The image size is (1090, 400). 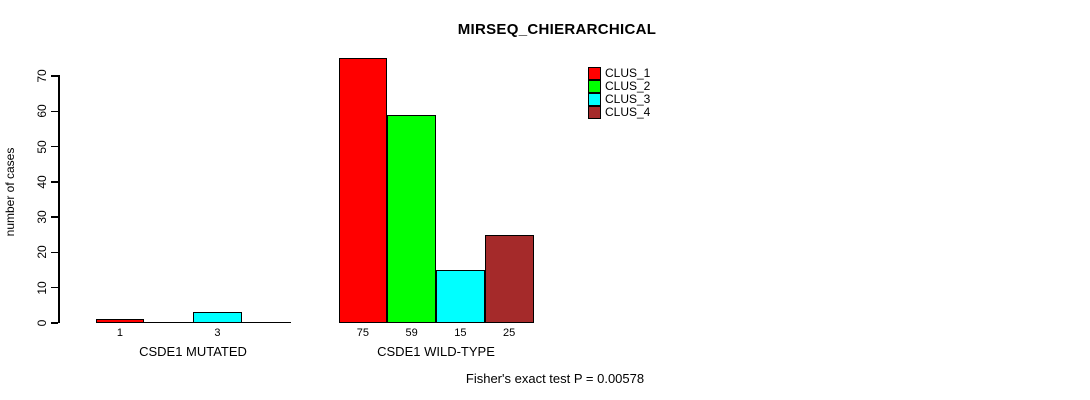 I want to click on y-axis-tick-label: 30, so click(x=42, y=217).